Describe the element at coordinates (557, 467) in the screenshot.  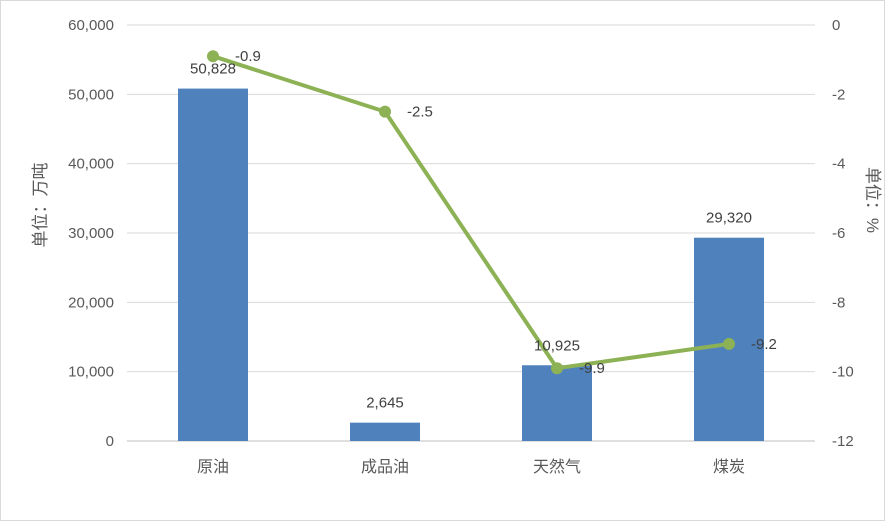
I see `category-label: 天然气` at that location.